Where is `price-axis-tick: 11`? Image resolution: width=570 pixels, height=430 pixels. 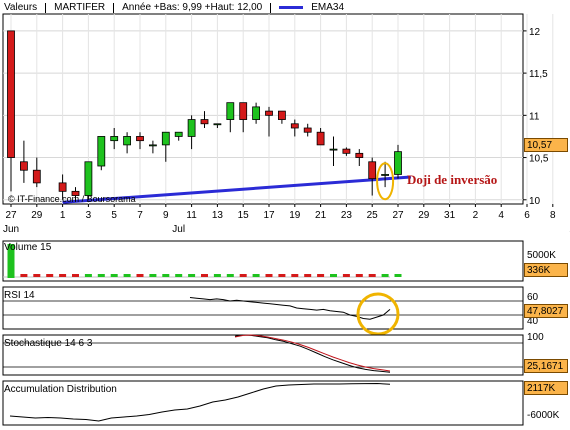
price-axis-tick: 11 is located at coordinates (534, 116).